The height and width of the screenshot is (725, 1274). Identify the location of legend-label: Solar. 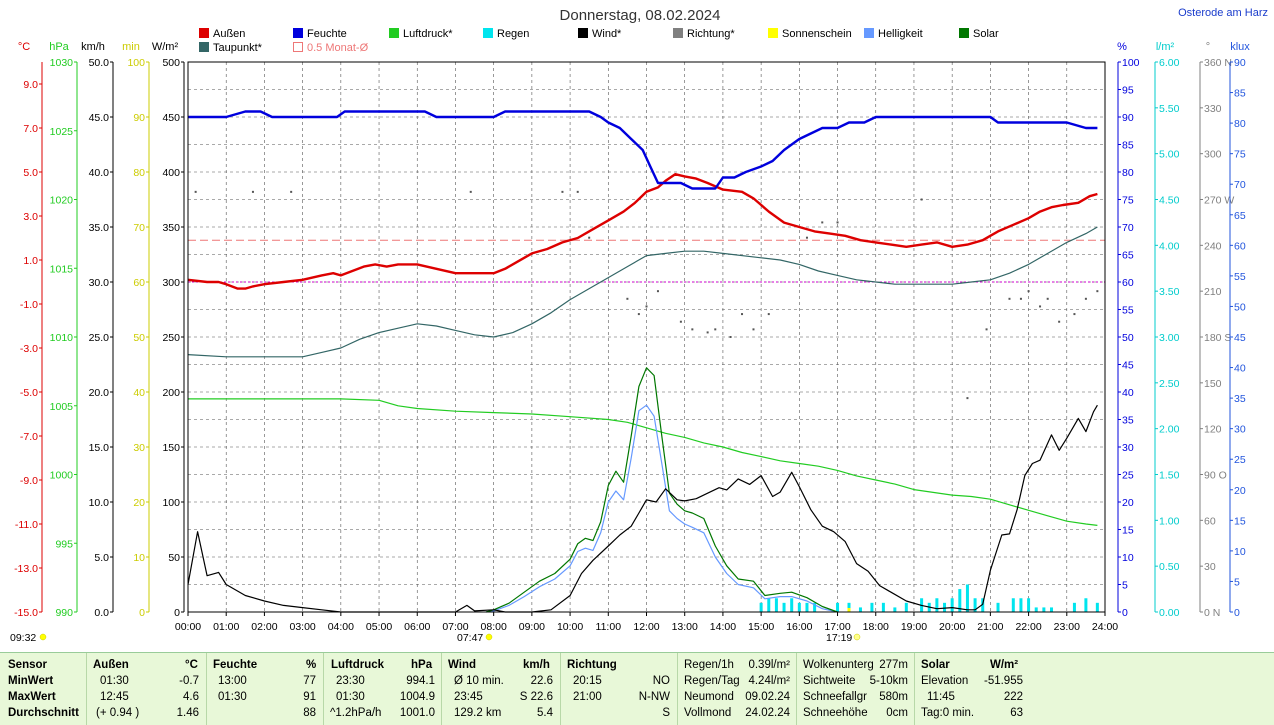
(986, 34).